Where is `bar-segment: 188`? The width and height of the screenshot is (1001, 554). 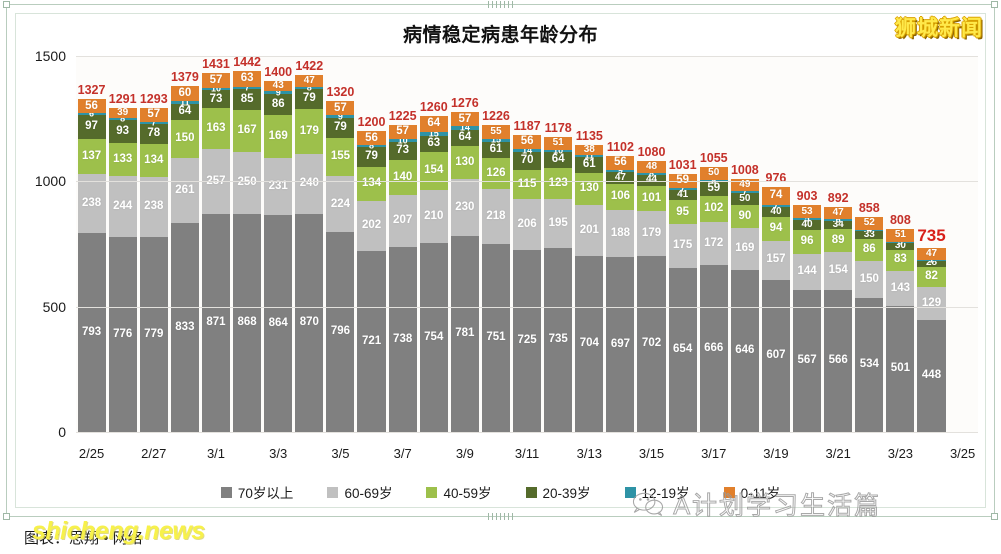
bar-segment: 188 is located at coordinates (620, 234).